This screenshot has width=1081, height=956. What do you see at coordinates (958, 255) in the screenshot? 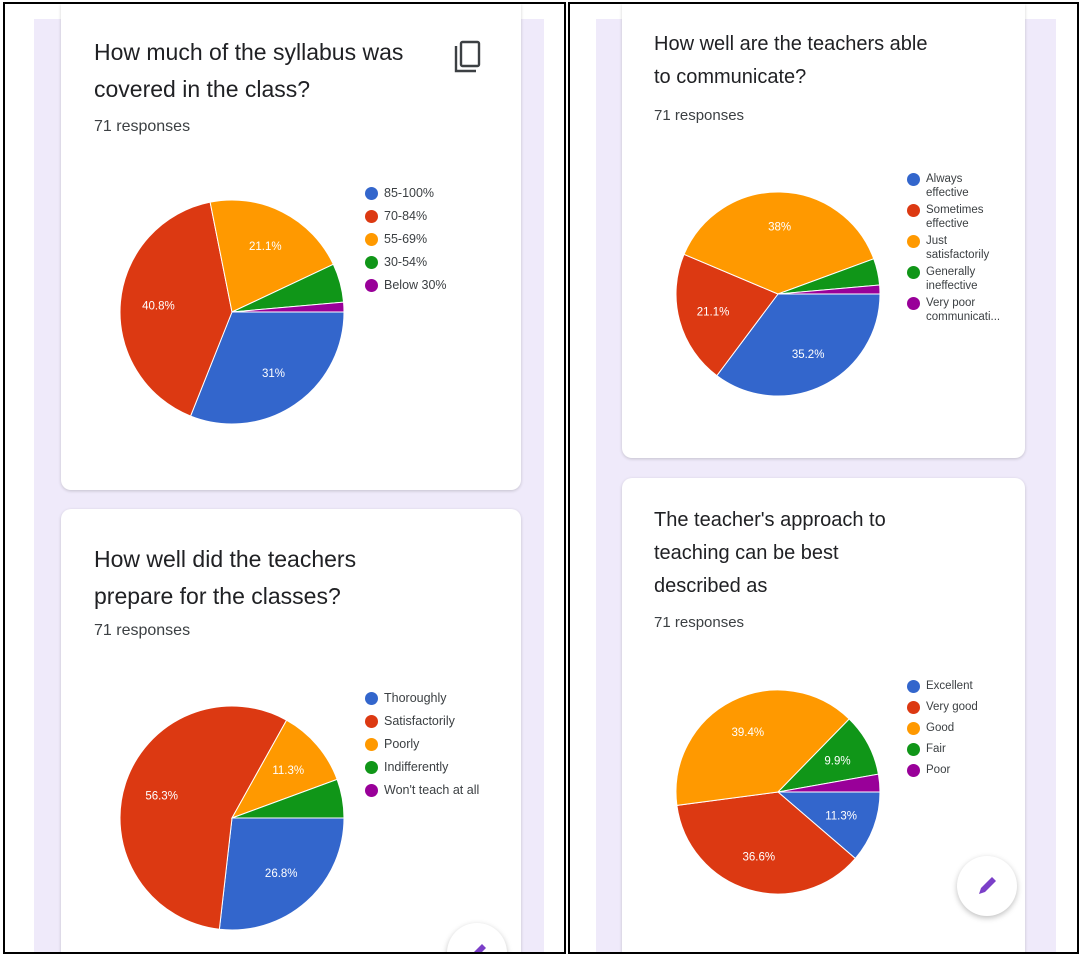
I see `legend-label: satisfactorily` at bounding box center [958, 255].